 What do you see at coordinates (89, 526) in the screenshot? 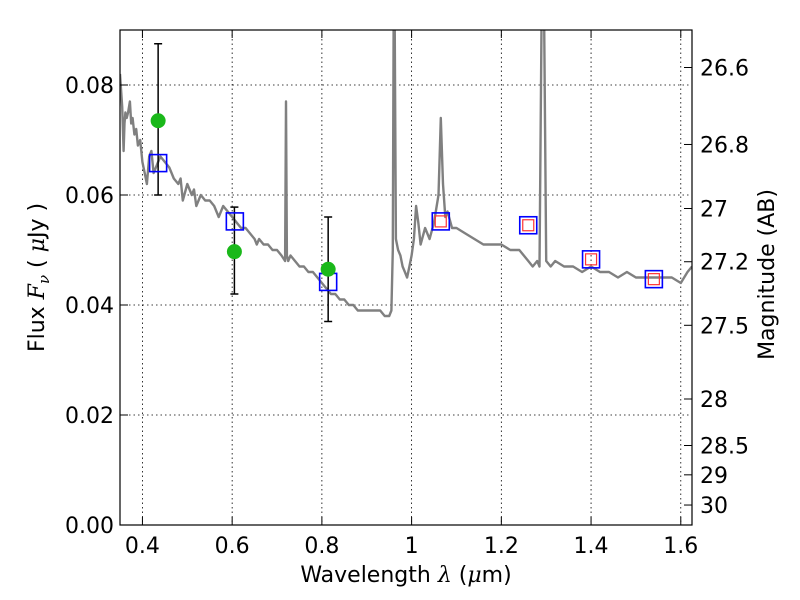
I see `y-tick-label: 0.00` at bounding box center [89, 526].